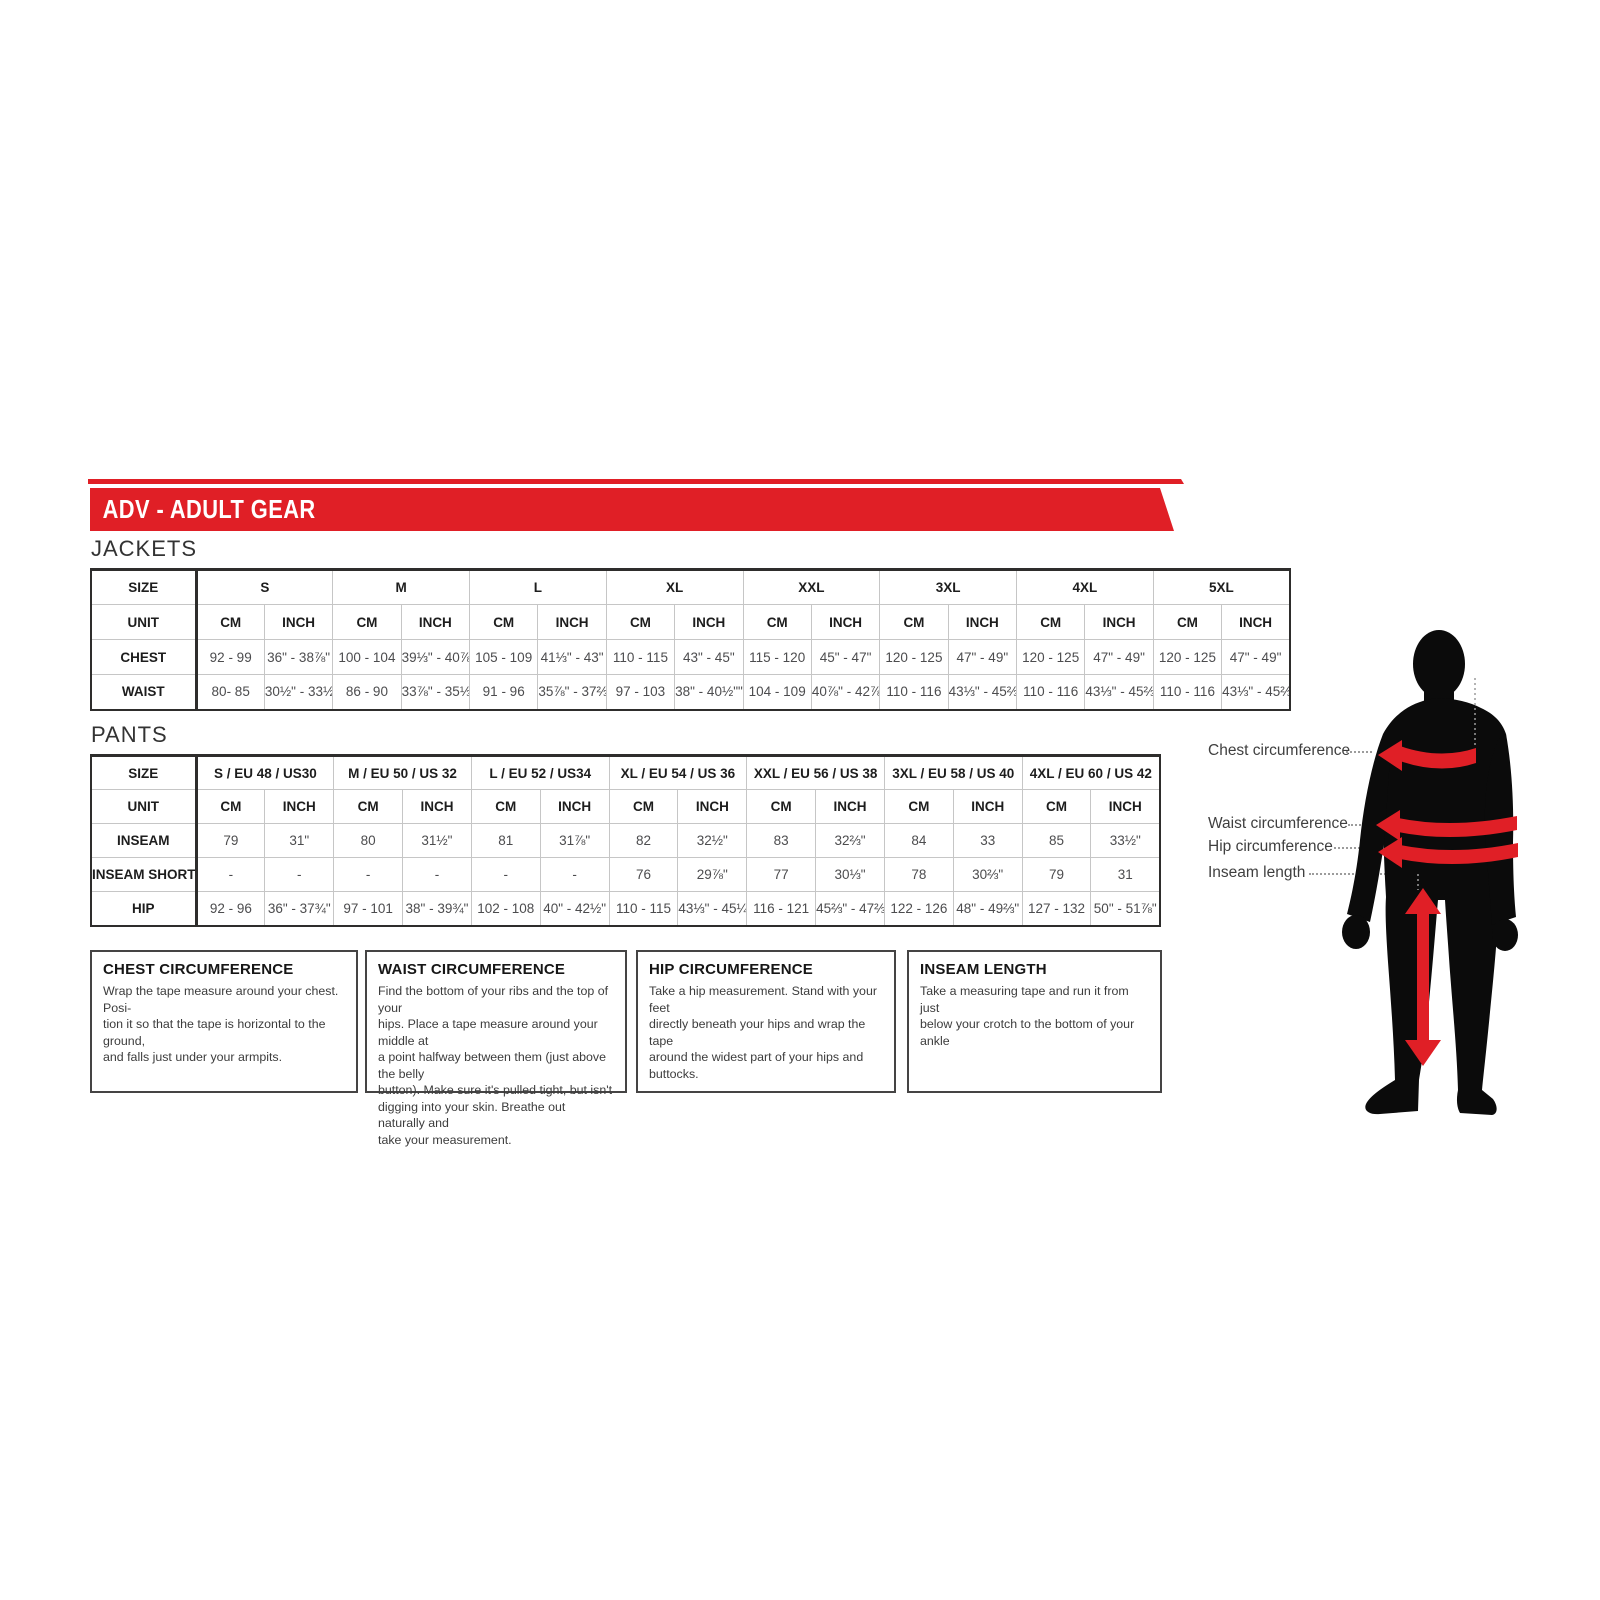  What do you see at coordinates (643, 840) in the screenshot?
I see `value-cell: 82` at bounding box center [643, 840].